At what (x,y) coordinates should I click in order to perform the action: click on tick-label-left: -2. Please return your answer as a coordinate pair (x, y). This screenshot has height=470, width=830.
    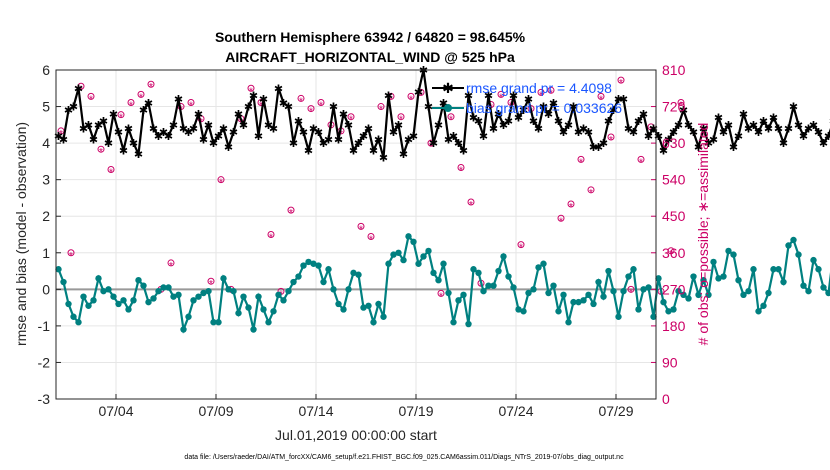
    Looking at the image, I should click on (44, 362).